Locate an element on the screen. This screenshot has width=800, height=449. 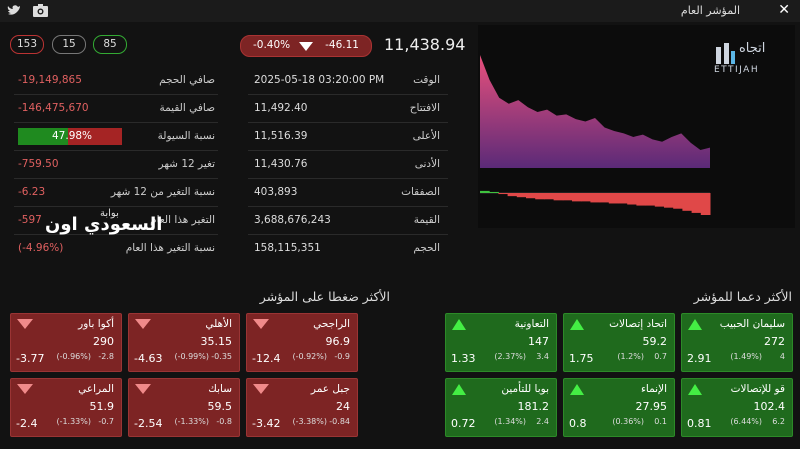
stock-price: 59.5 is located at coordinates (220, 406).